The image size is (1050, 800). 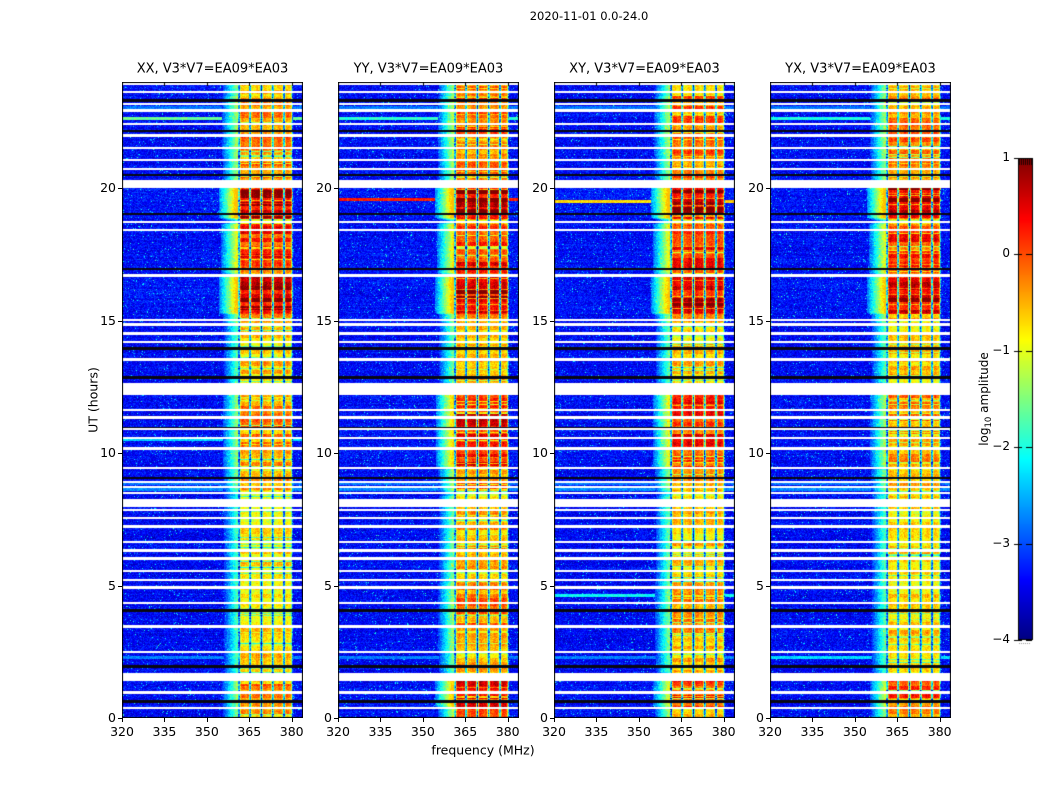 I want to click on spectrogram-panel-xx, so click(x=212, y=400).